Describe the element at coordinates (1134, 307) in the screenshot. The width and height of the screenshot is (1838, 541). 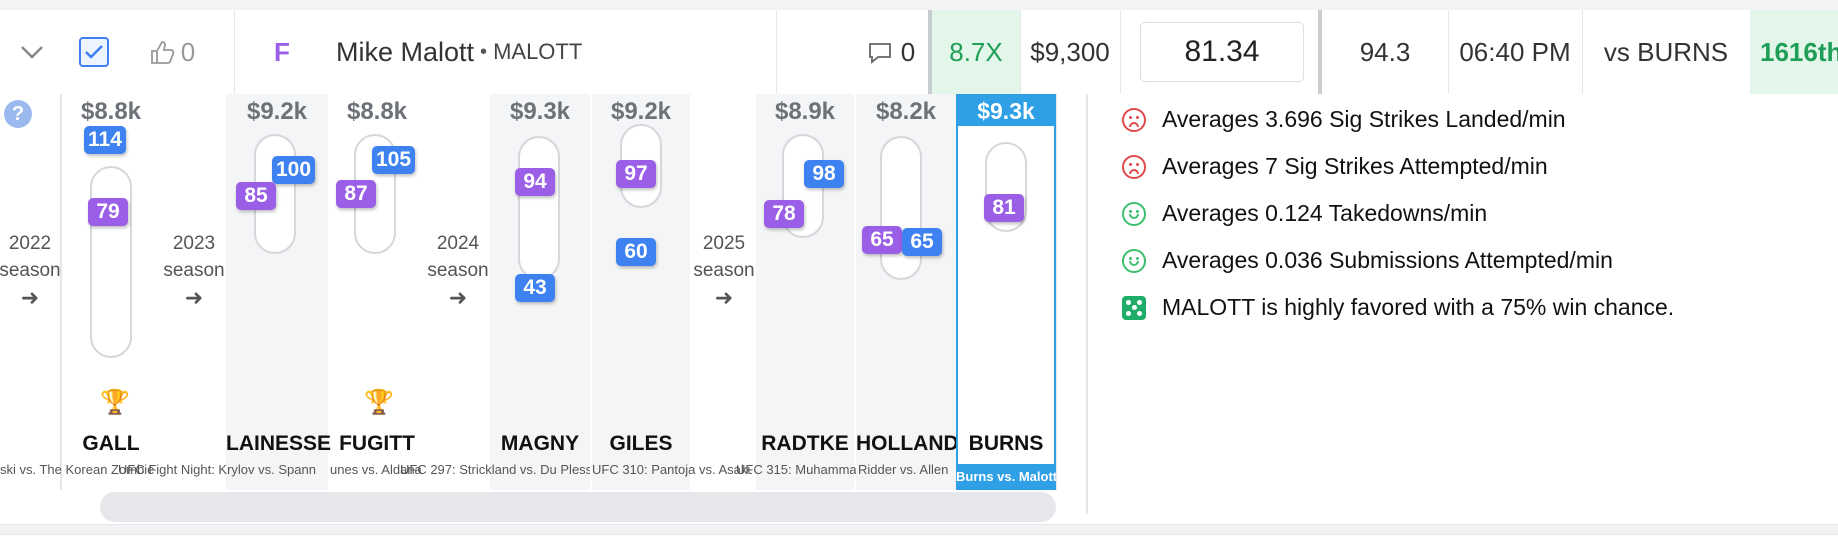
I see `dice-icon` at that location.